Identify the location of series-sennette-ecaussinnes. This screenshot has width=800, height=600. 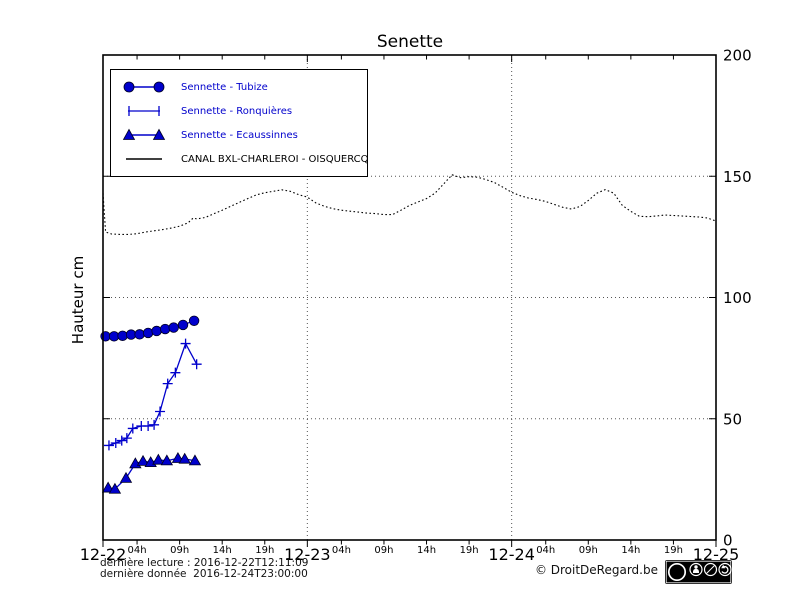
(151, 472).